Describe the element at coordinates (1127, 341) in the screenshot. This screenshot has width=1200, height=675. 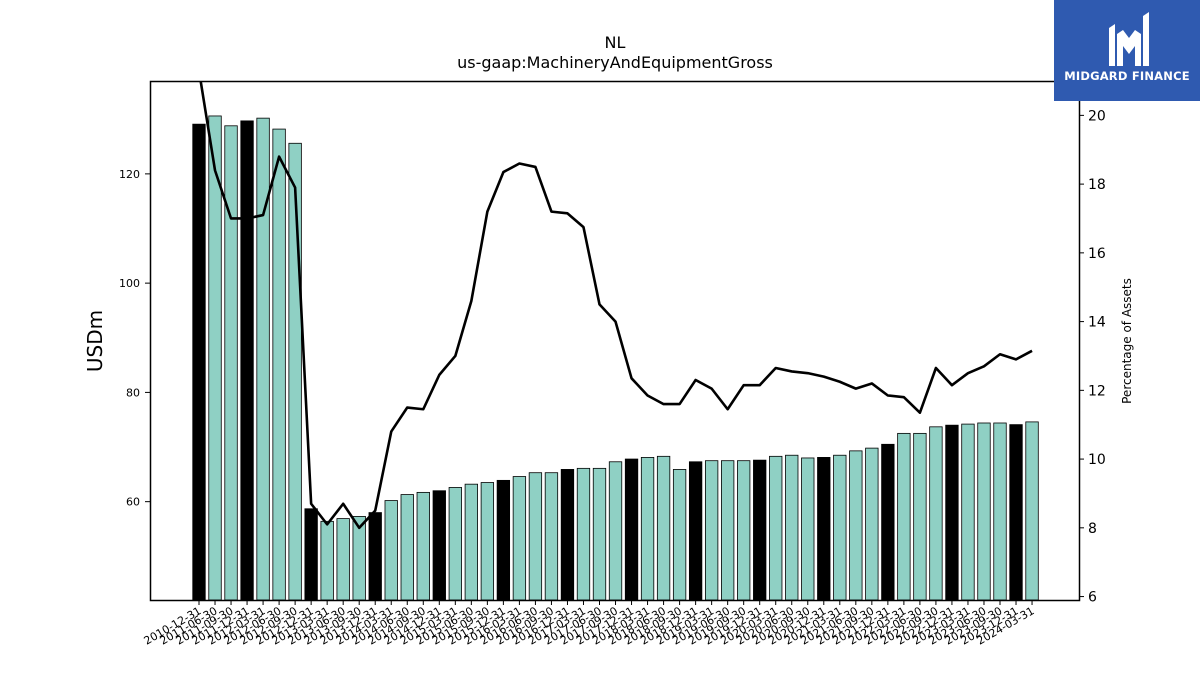
I see `y-axis-right-label: Percentage of Assets` at that location.